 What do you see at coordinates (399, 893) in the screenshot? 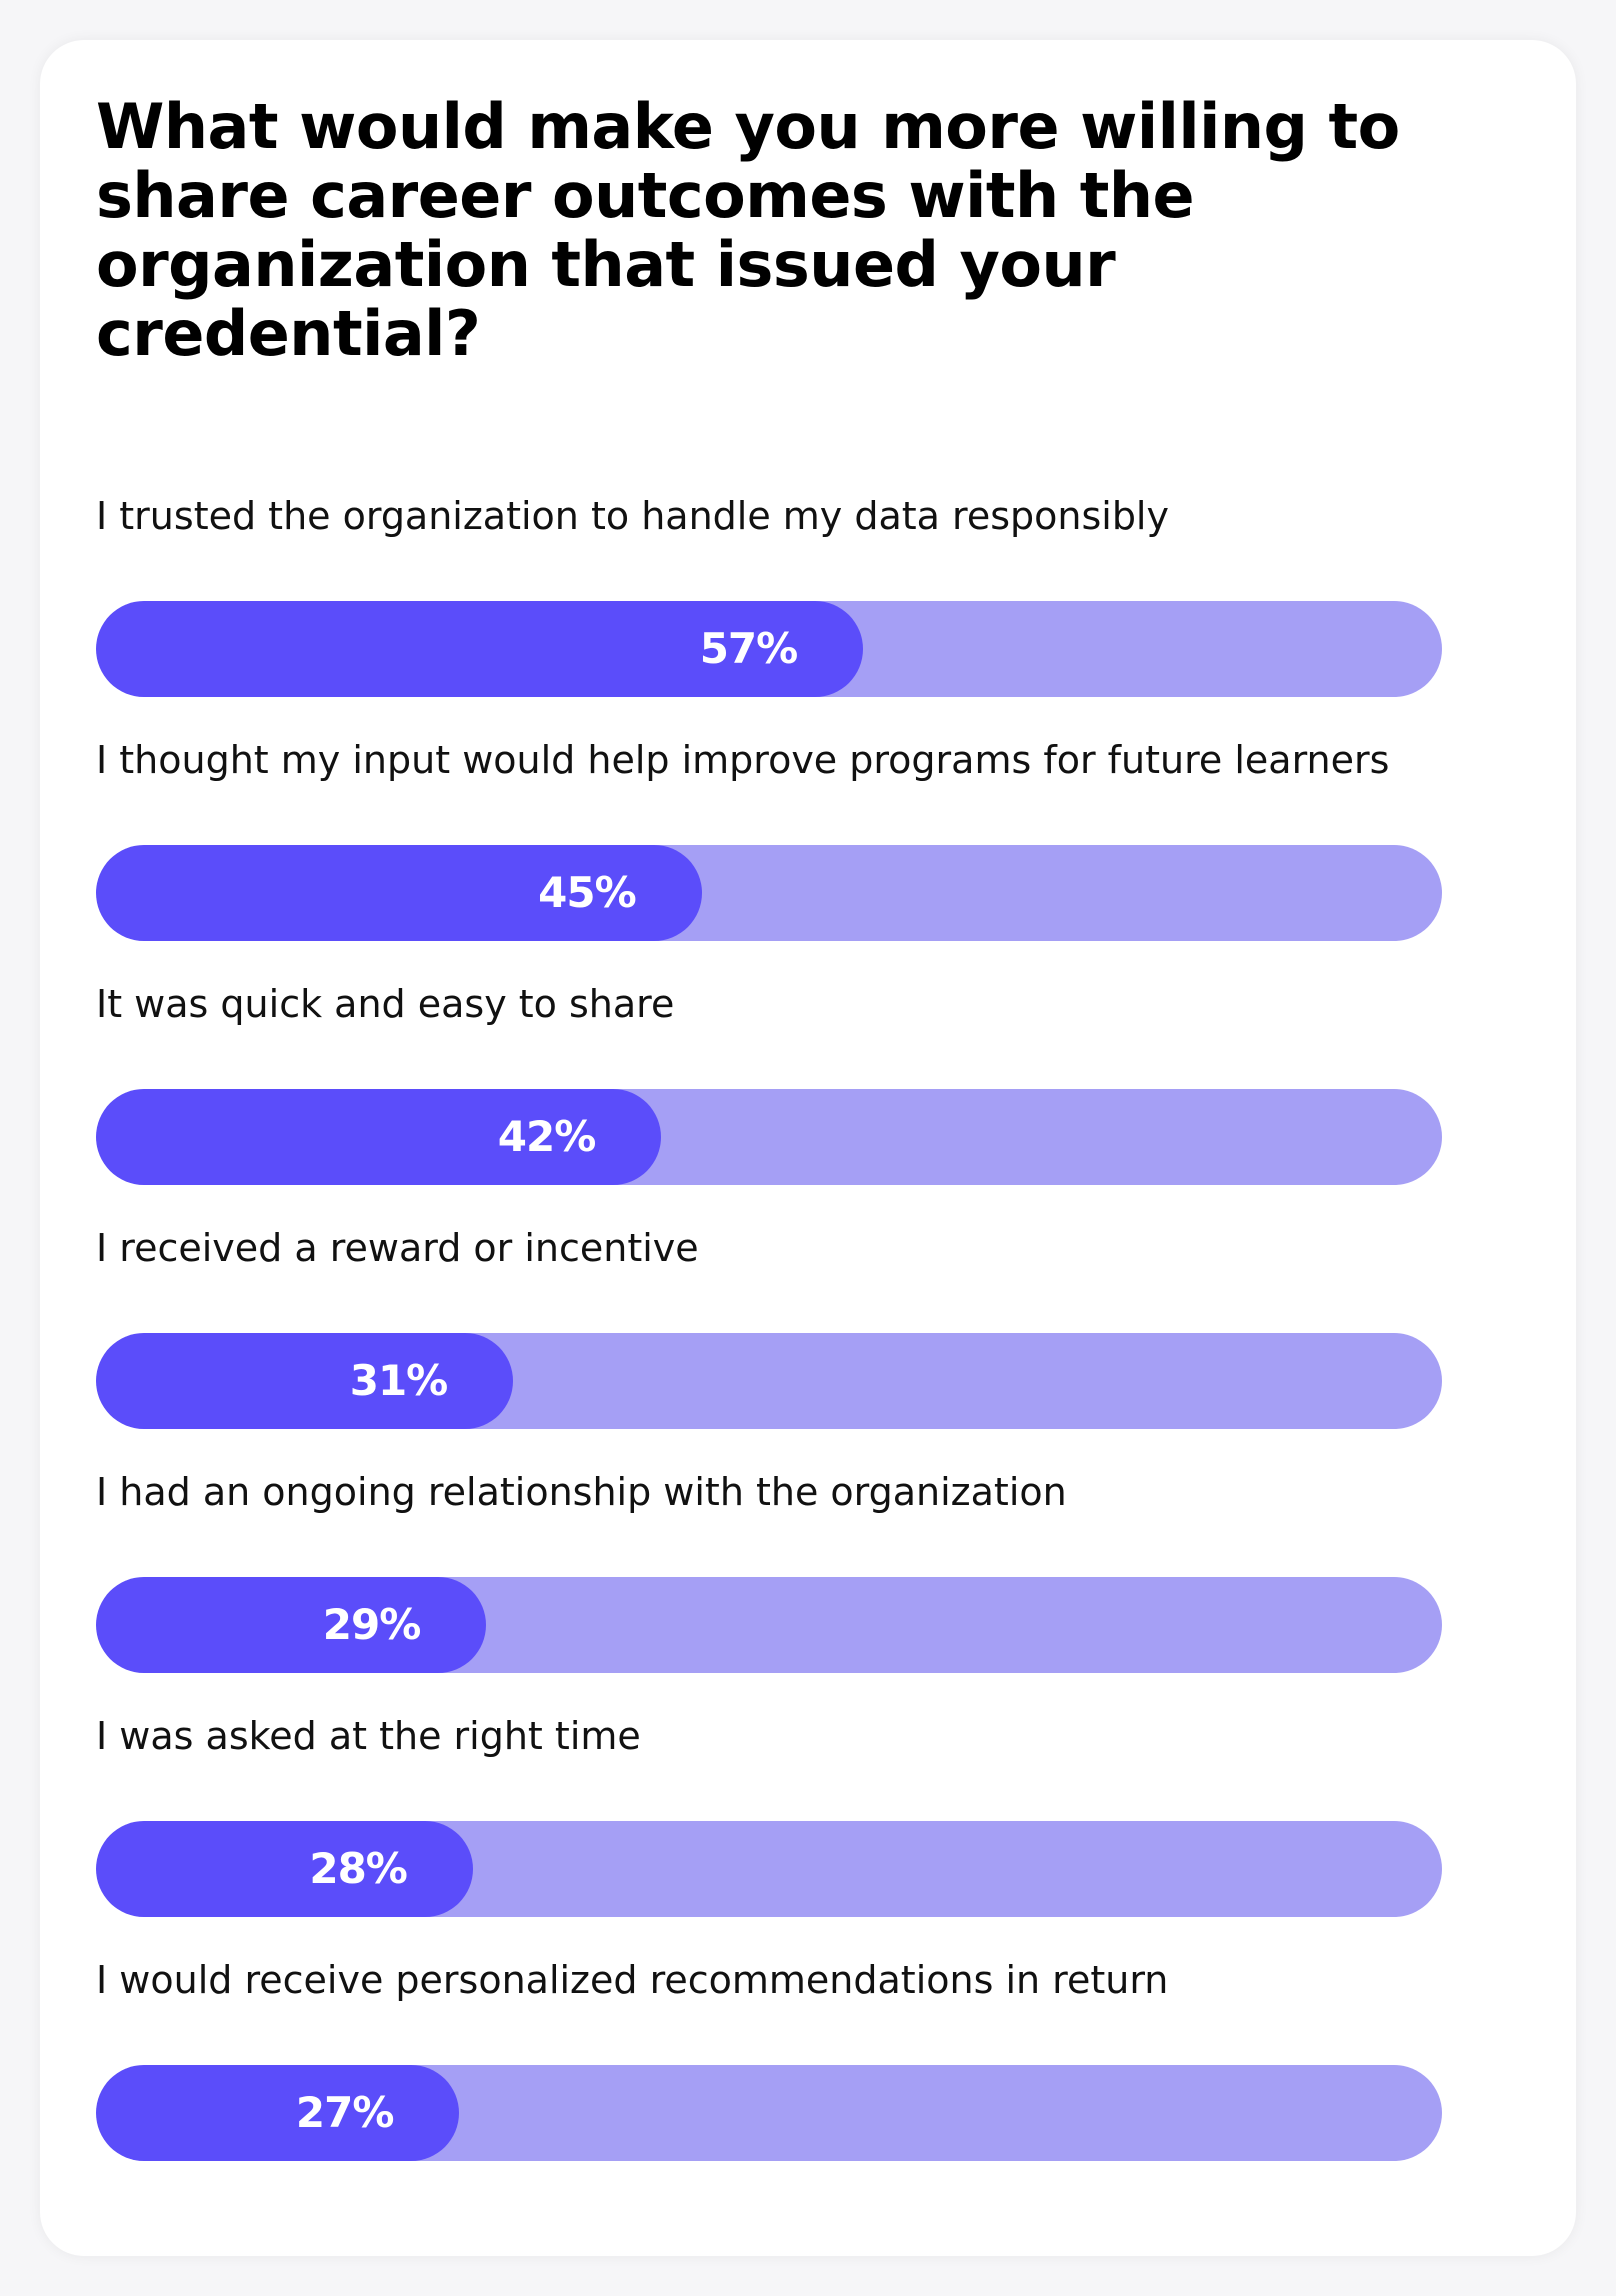
I see `bar-fill: 45%` at bounding box center [399, 893].